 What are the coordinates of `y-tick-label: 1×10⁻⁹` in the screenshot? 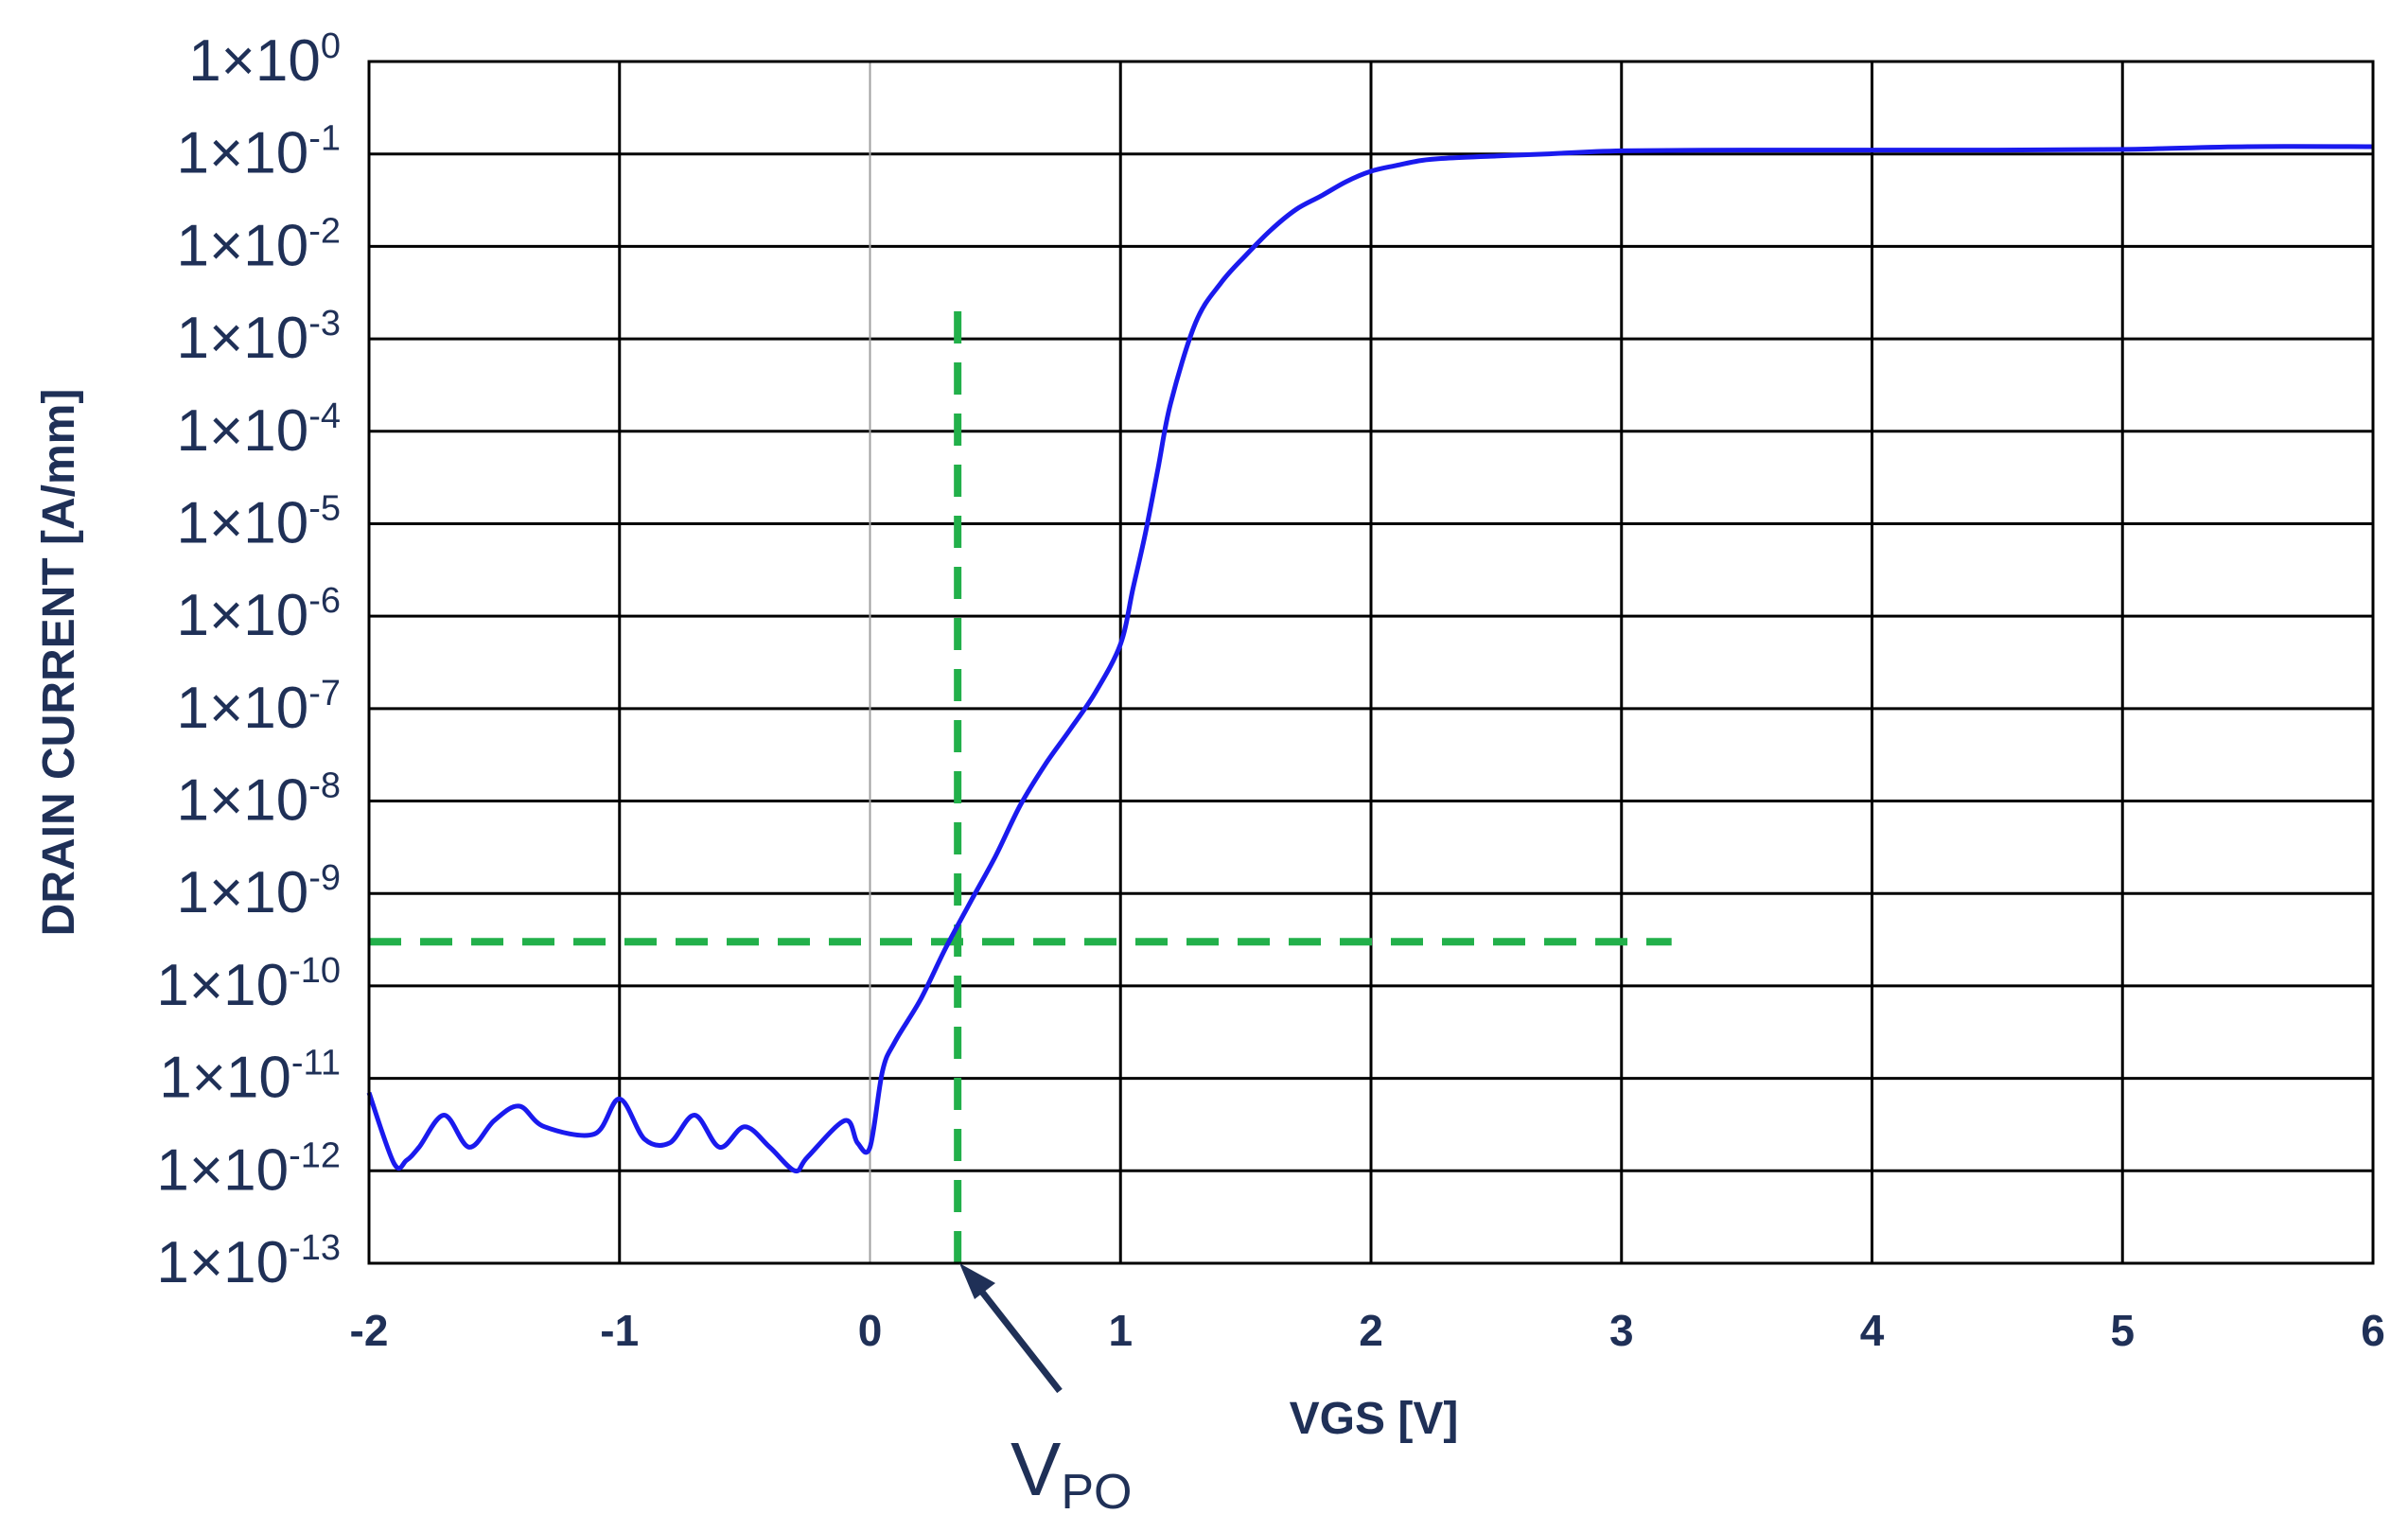 It's located at (259, 892).